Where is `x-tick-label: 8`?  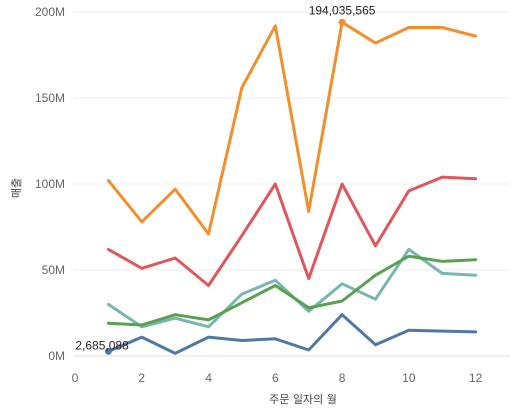 x-tick-label: 8 is located at coordinates (342, 378).